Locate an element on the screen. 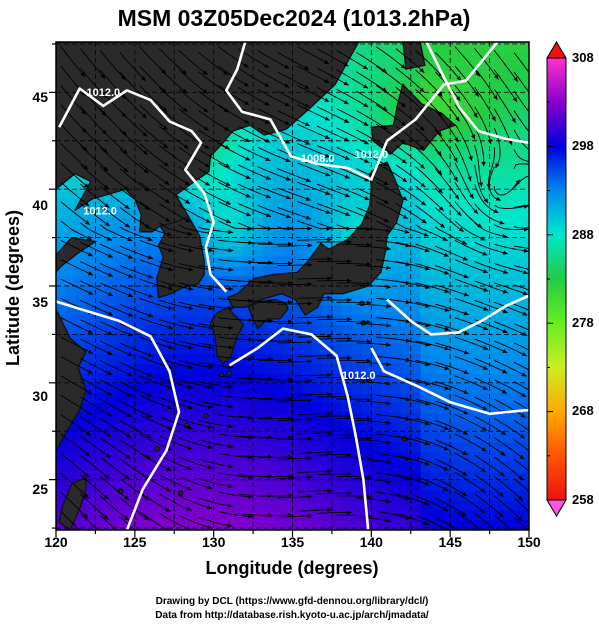 This screenshot has width=599, height=625. colorbar-min-triangle is located at coordinates (556, 508).